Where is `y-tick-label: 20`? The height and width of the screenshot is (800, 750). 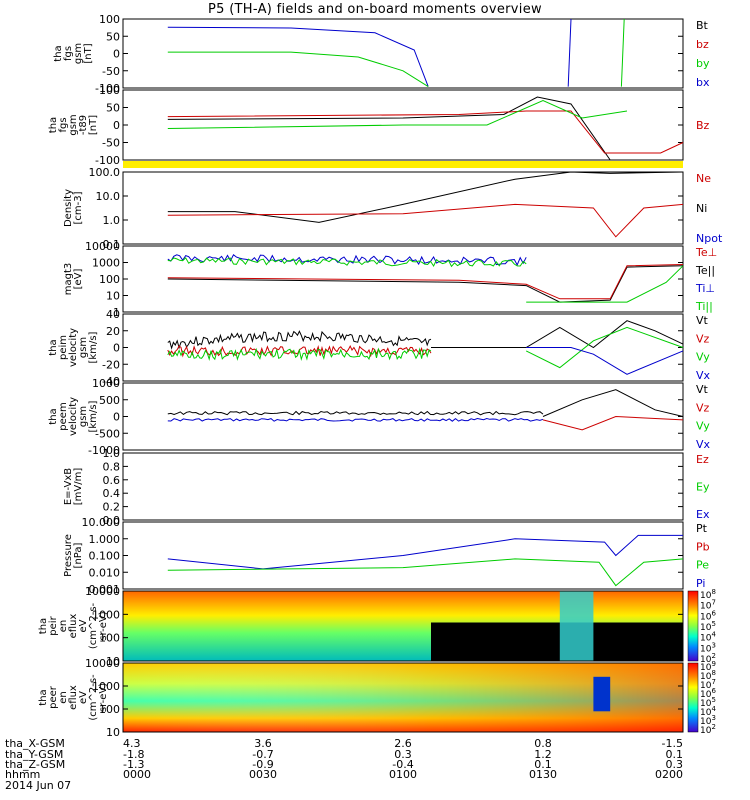 y-tick-label: 20 is located at coordinates (113, 331).